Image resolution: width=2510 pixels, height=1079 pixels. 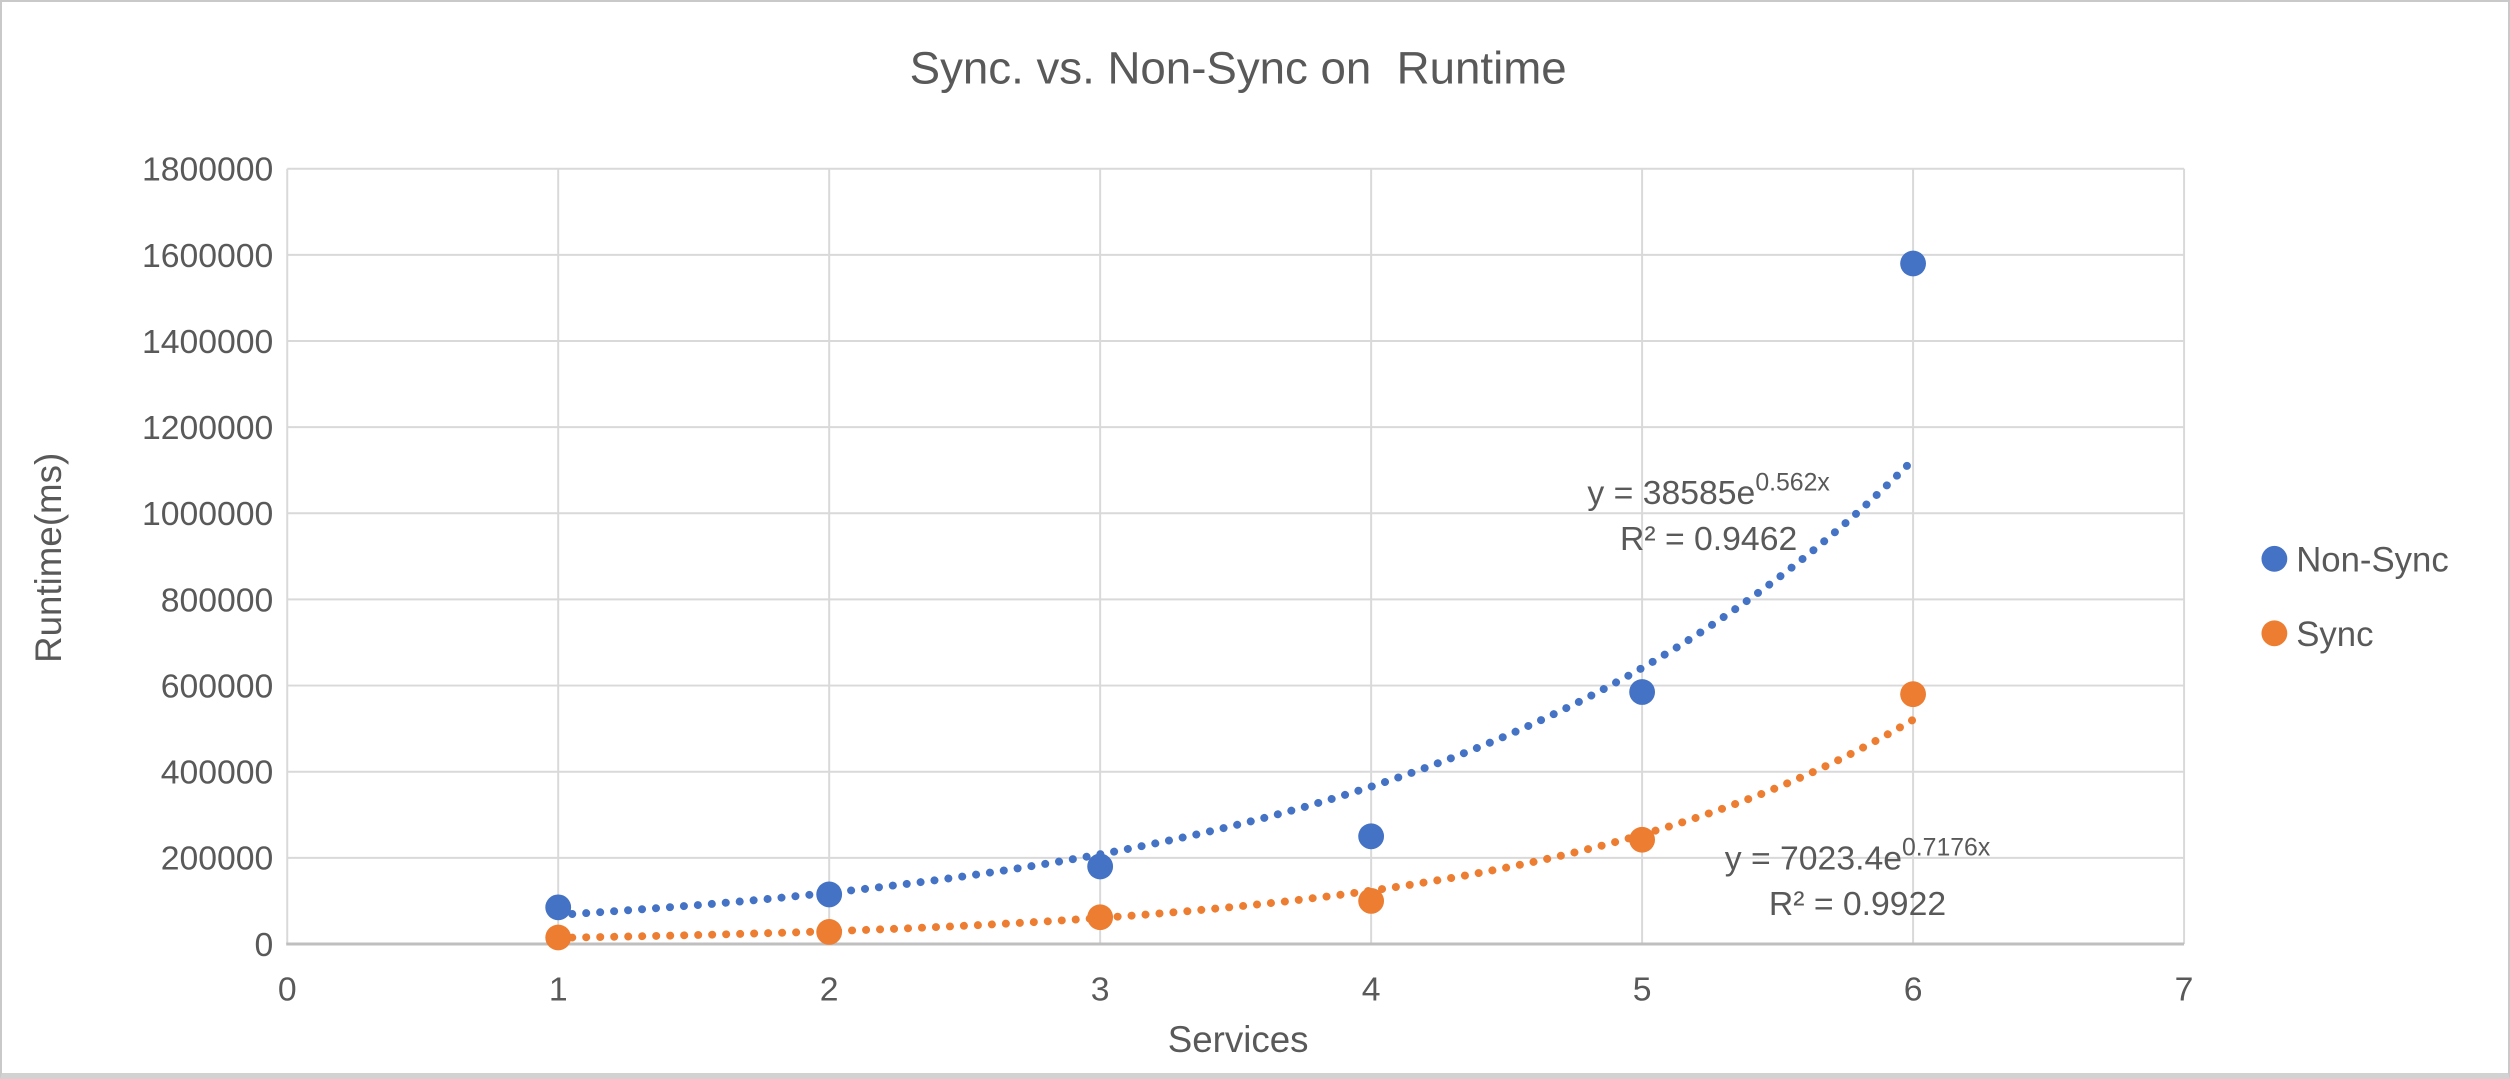 What do you see at coordinates (207, 342) in the screenshot?
I see `y-tick-label: 1400000` at bounding box center [207, 342].